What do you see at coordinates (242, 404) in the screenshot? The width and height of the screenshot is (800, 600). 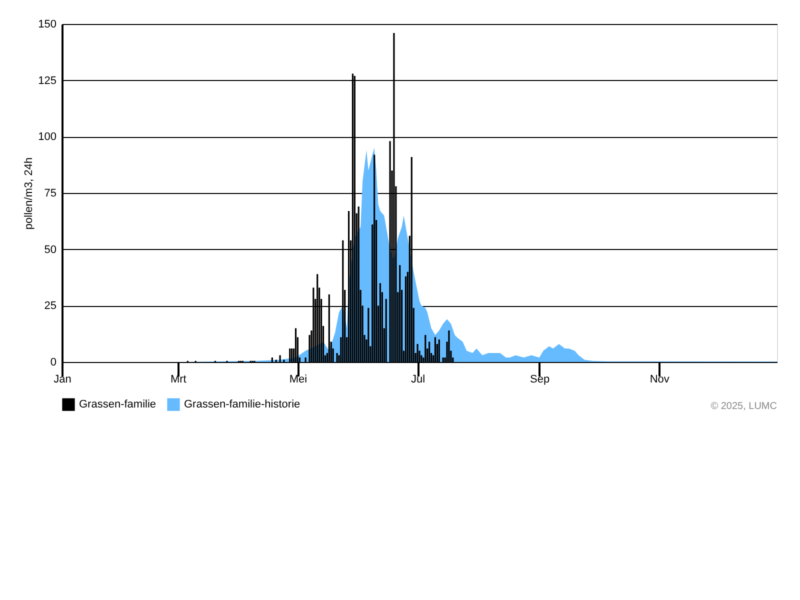 I see `legend-label: Grassen-familie-historie` at bounding box center [242, 404].